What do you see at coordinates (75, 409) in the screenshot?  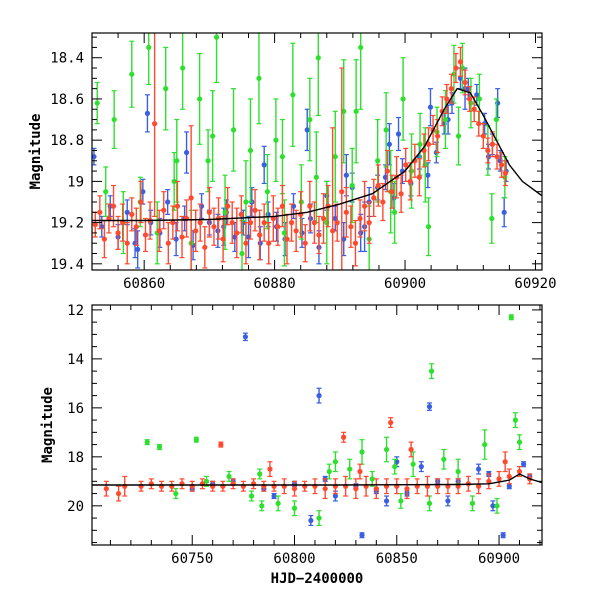 I see `y-tick-label: 16` at bounding box center [75, 409].